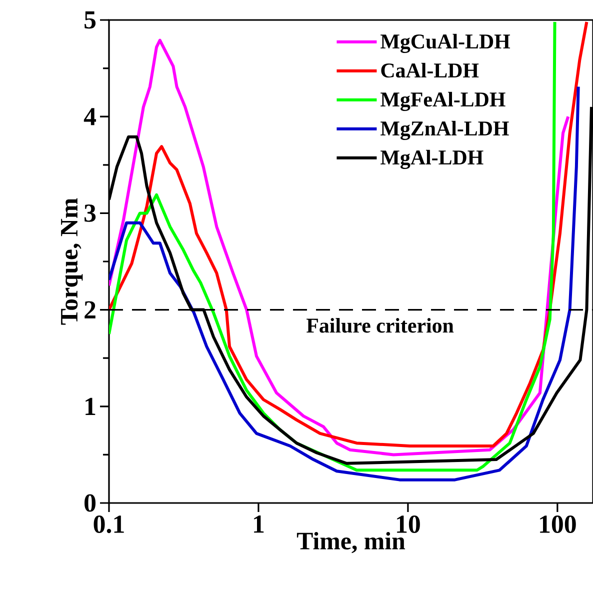  What do you see at coordinates (380, 325) in the screenshot?
I see `ref-line-label: Failure criterion` at bounding box center [380, 325].